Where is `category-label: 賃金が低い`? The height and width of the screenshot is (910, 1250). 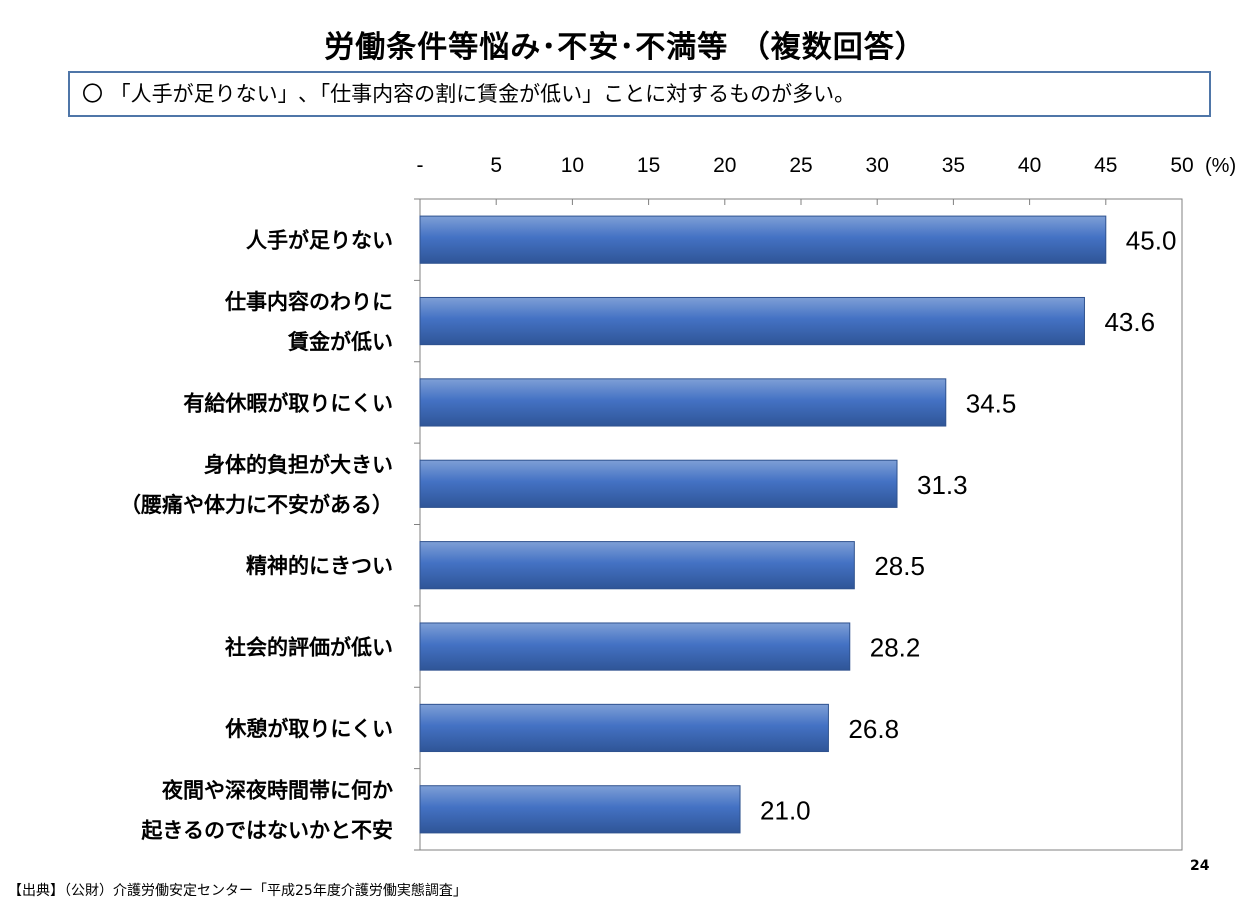 category-label: 賃金が低い is located at coordinates (340, 342).